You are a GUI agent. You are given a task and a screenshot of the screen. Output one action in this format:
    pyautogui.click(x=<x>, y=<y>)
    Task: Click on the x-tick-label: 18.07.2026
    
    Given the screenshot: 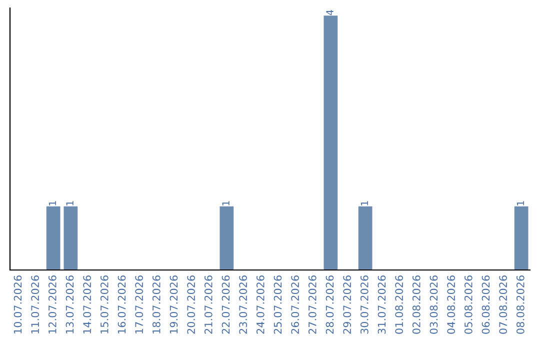 What is the action you would take?
    pyautogui.click(x=156, y=305)
    